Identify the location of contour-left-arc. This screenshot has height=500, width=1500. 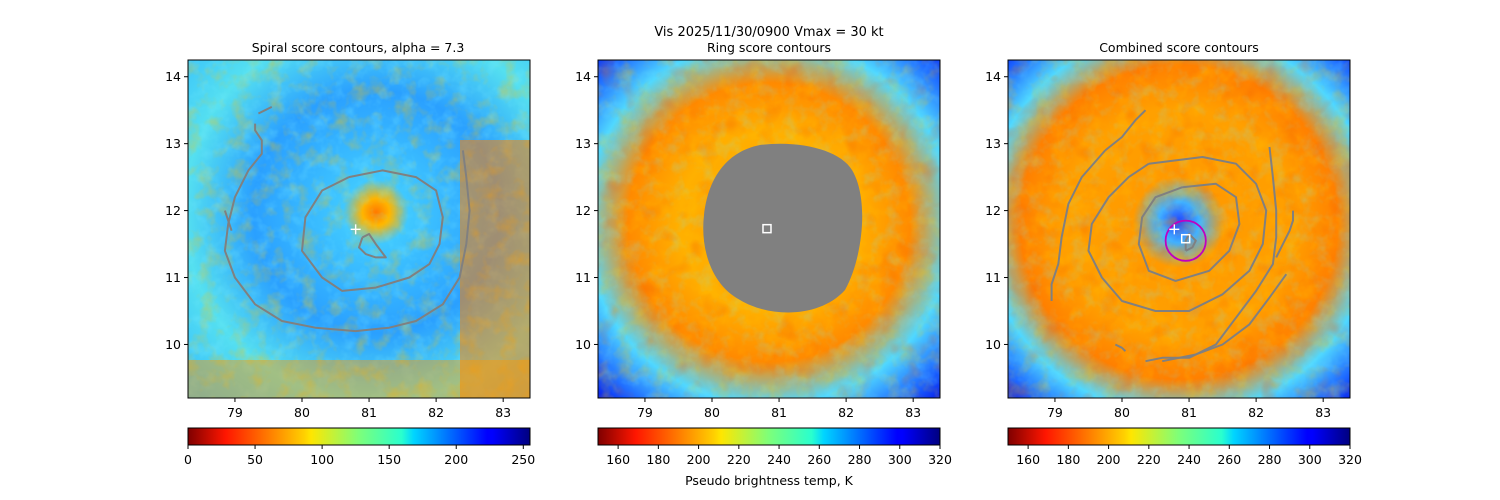
(1078, 225).